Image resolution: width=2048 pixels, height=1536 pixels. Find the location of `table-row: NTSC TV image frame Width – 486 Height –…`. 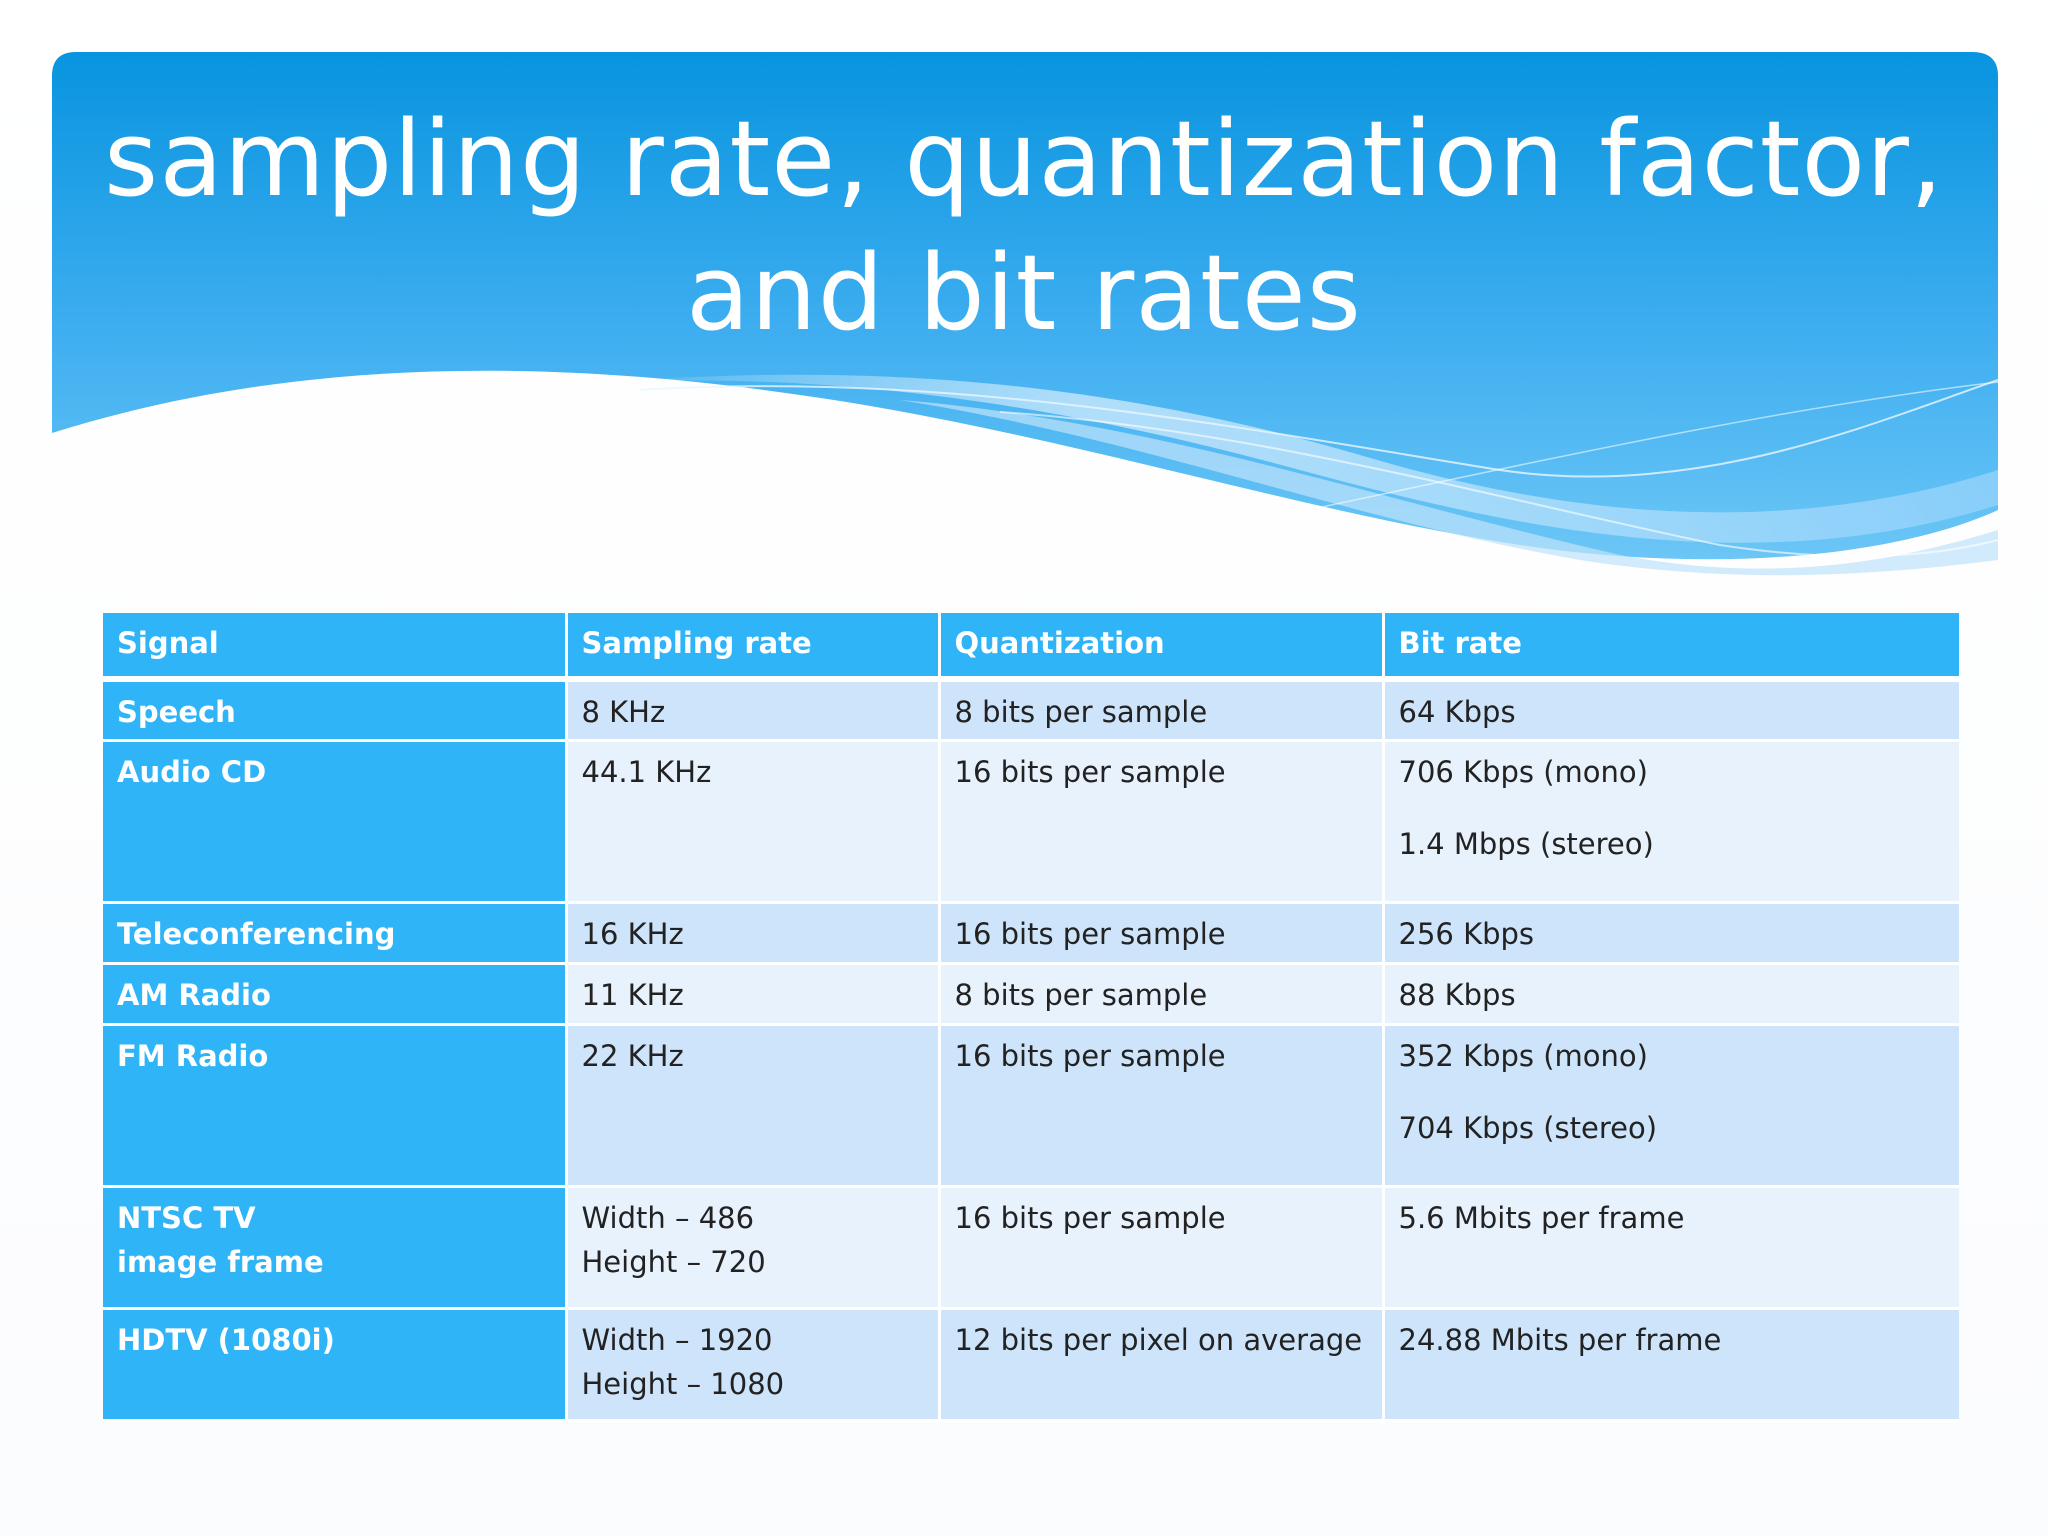

table-row: NTSC TV image frame Width – 486 Height –… is located at coordinates (1031, 1248).